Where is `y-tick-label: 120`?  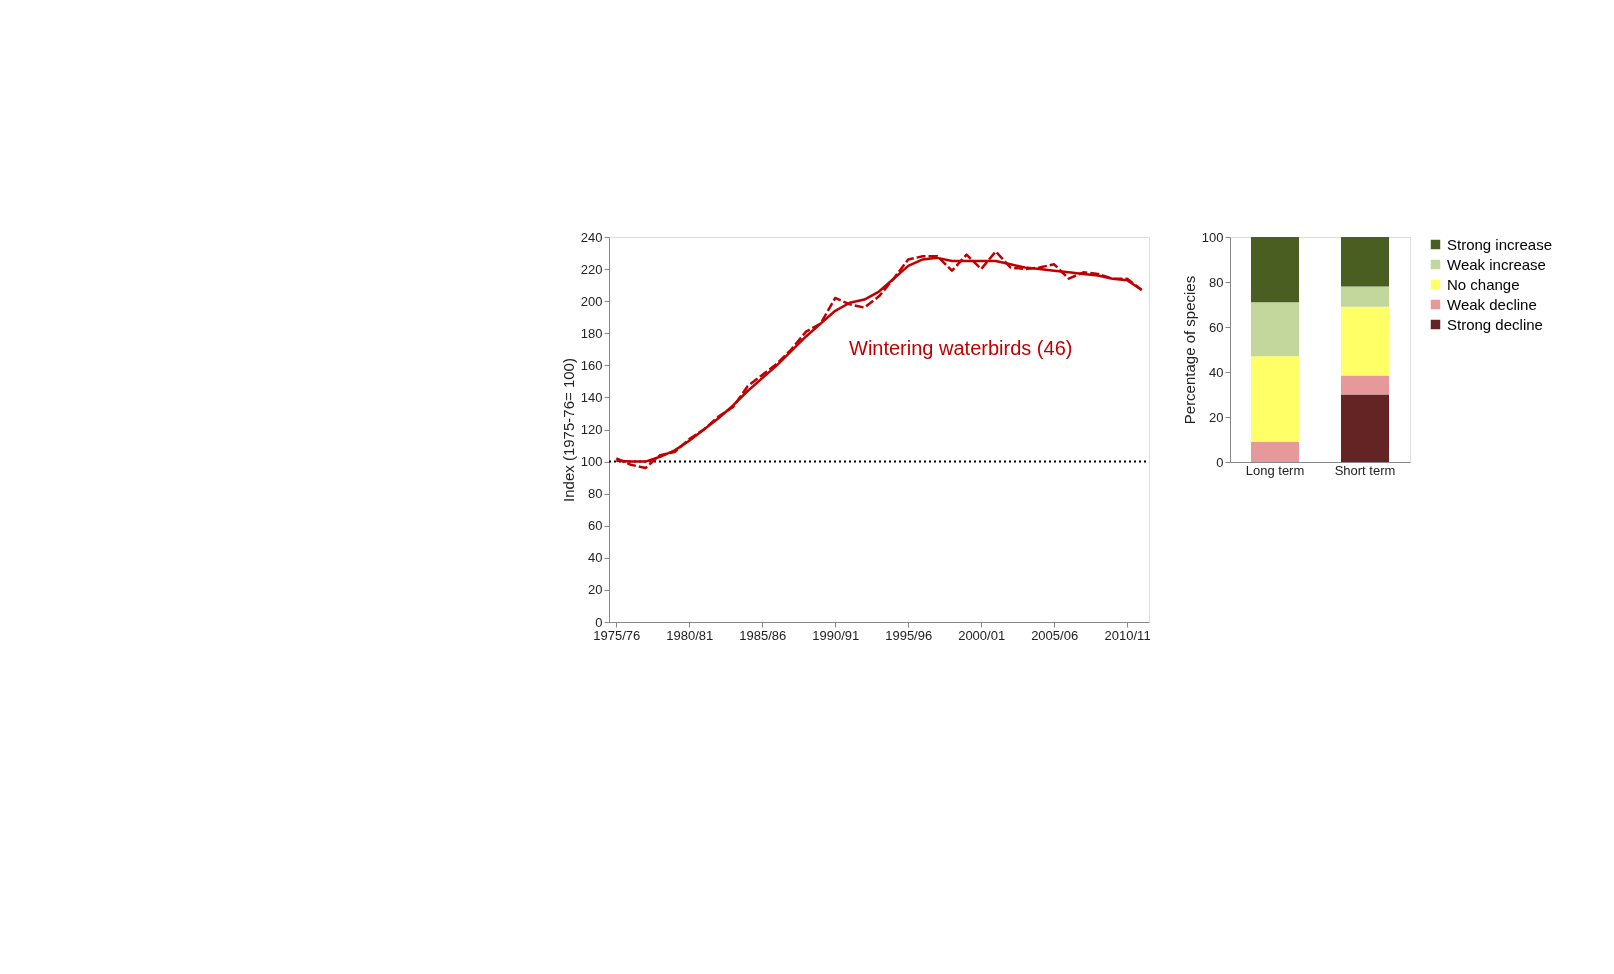
y-tick-label: 120 is located at coordinates (591, 429).